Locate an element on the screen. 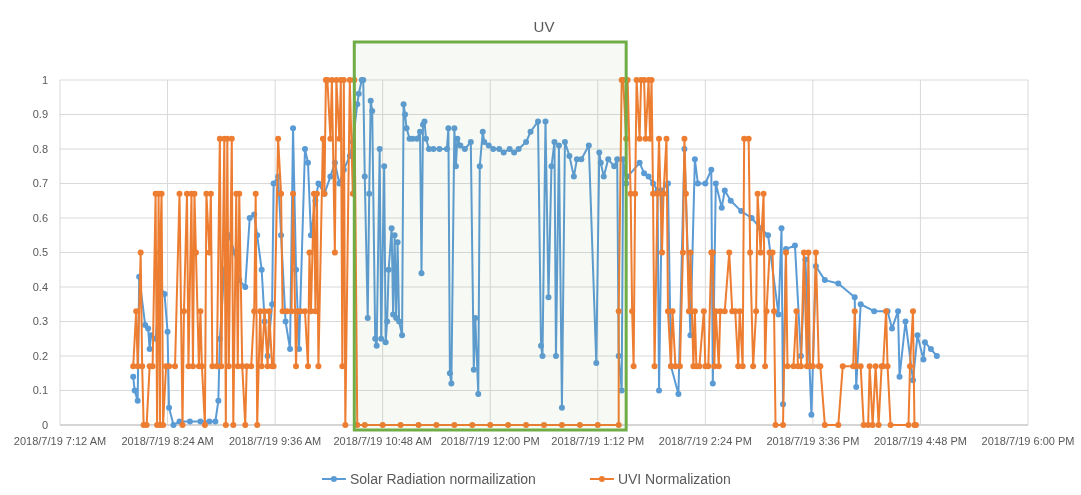  y-tick-label: 0 is located at coordinates (44, 424).